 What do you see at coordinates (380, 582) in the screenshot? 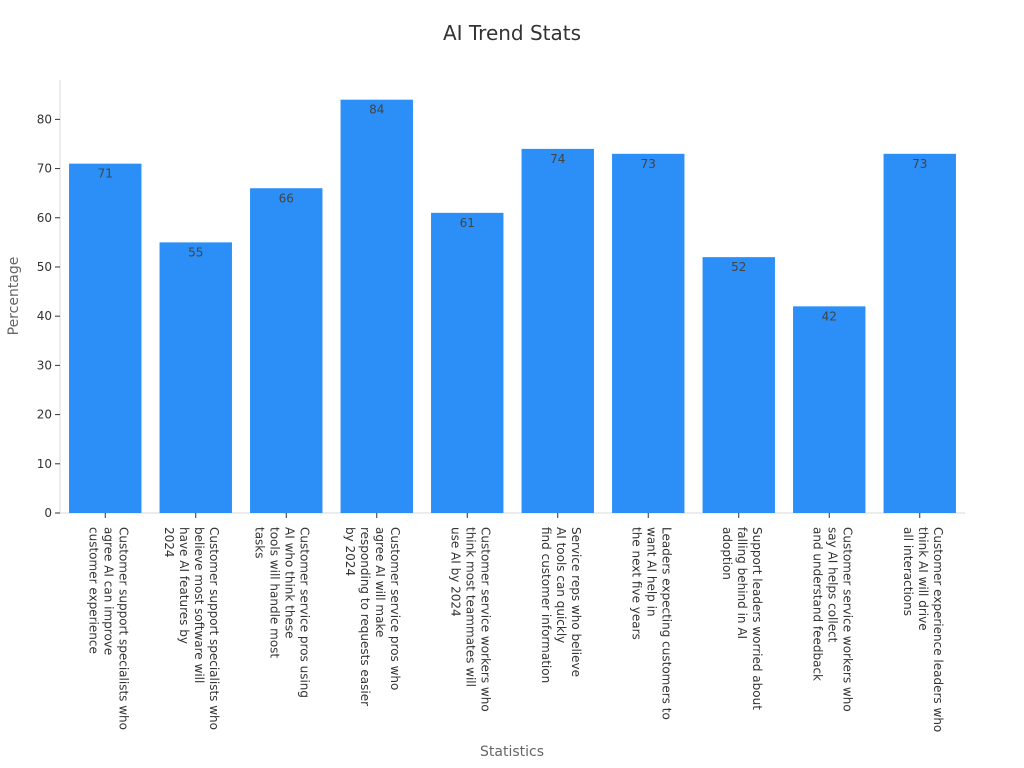
I see `x-tick-label-line: agree AI will make` at bounding box center [380, 582].